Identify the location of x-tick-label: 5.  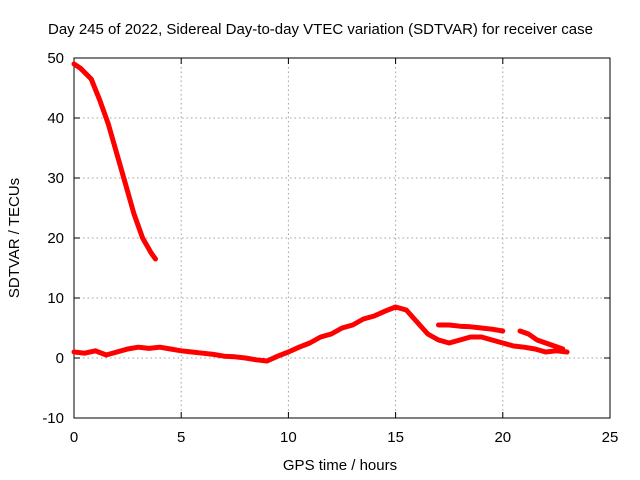
(181, 437).